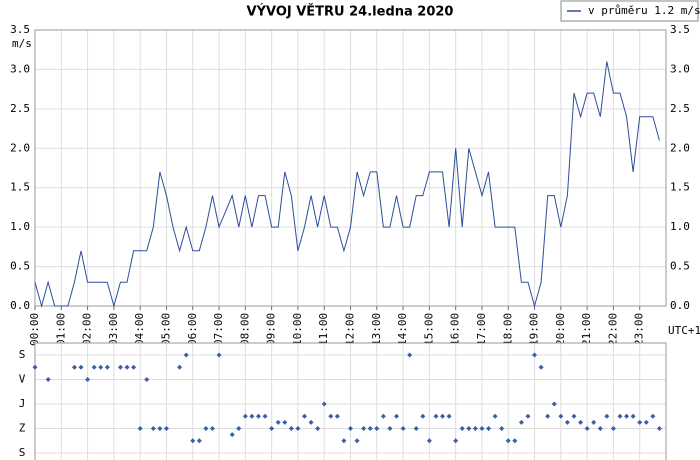  What do you see at coordinates (139, 329) in the screenshot?
I see `x-tick-label: 04:00` at bounding box center [139, 329].